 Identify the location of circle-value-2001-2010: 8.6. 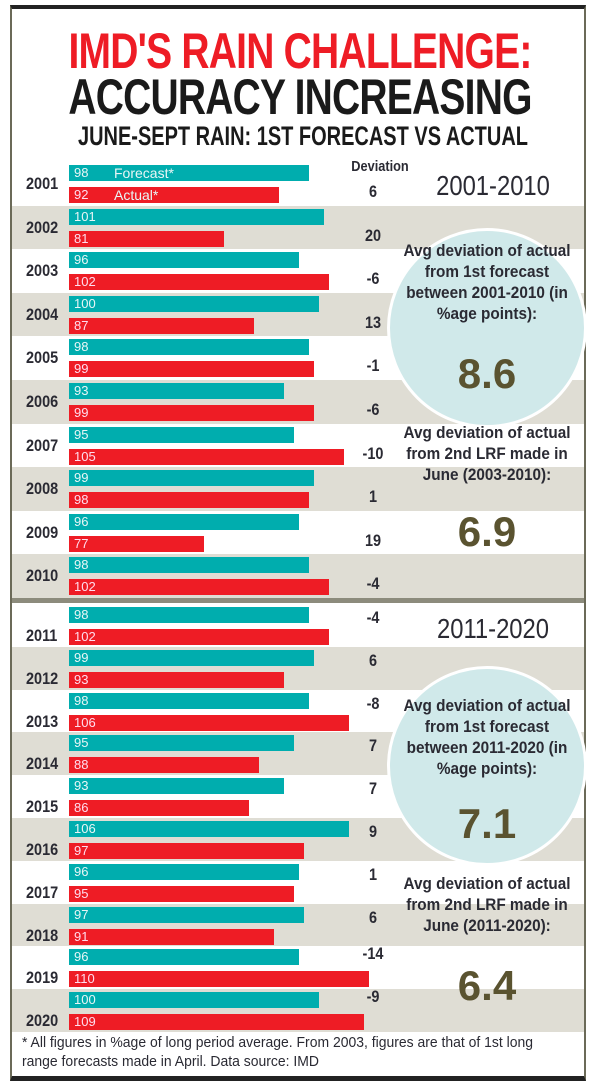
(487, 373).